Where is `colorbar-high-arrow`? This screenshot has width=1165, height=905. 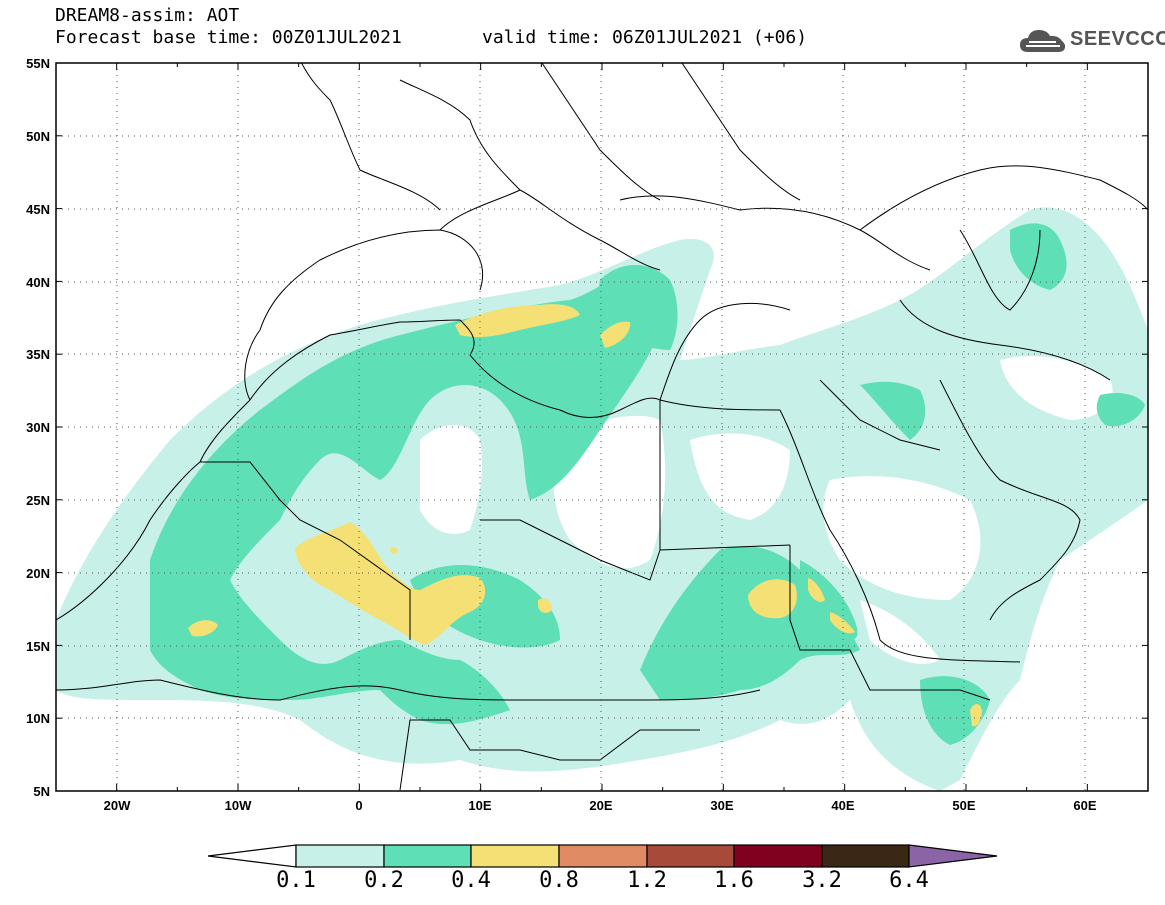 colorbar-high-arrow is located at coordinates (953, 856).